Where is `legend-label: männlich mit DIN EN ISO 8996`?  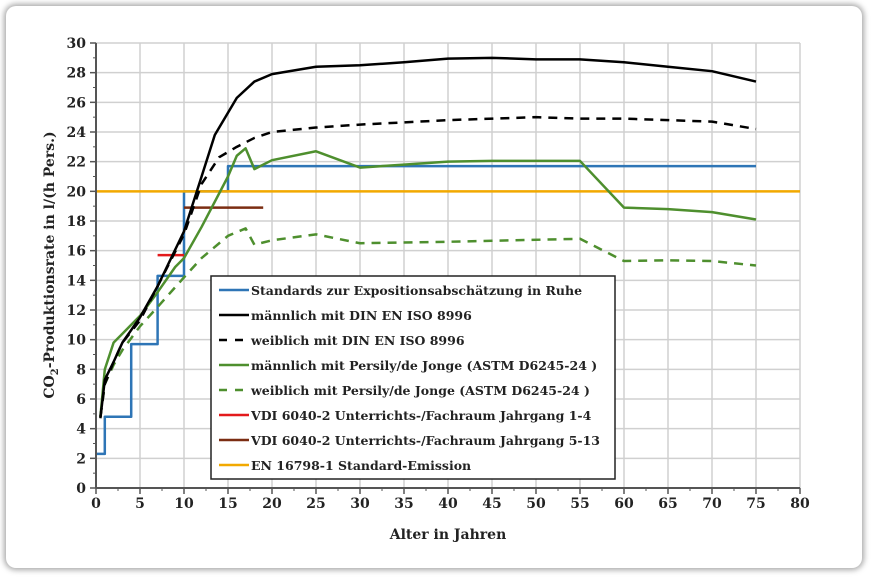
legend-label: männlich mit DIN EN ISO 8996 is located at coordinates (361, 315).